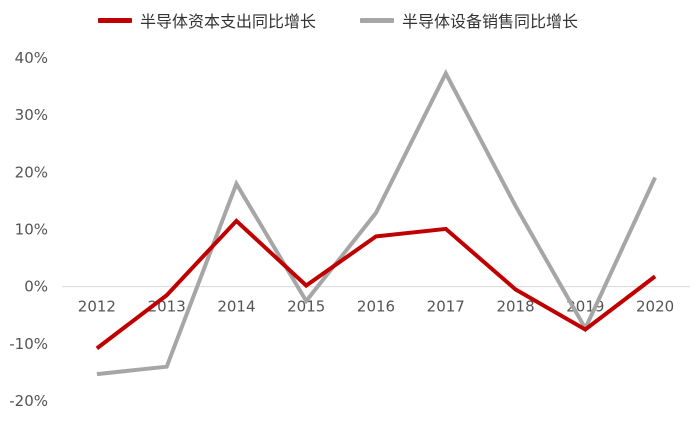 Image resolution: width=700 pixels, height=421 pixels. Describe the element at coordinates (28, 344) in the screenshot. I see `y-tick-label: -10%` at that location.